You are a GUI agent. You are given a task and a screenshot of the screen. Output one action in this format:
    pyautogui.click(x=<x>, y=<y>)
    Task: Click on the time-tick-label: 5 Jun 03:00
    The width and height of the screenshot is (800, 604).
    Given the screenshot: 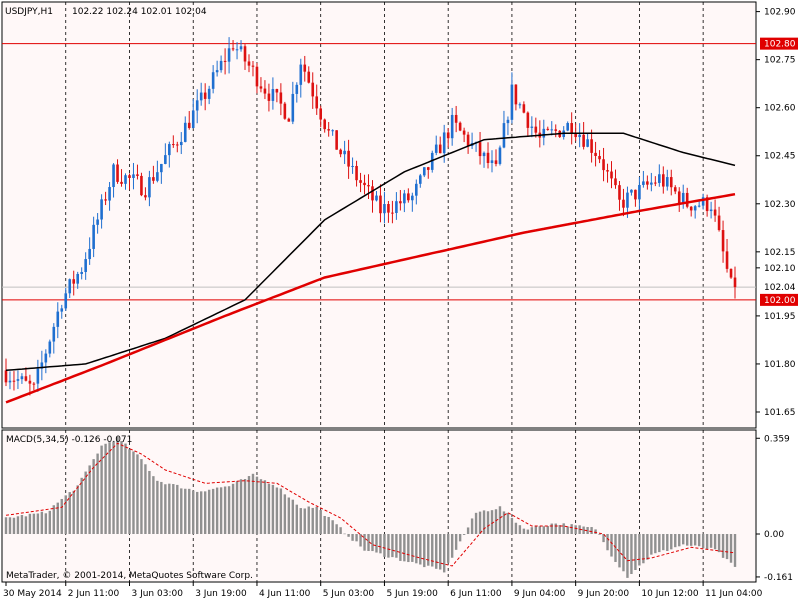 What is the action you would take?
    pyautogui.click(x=349, y=594)
    